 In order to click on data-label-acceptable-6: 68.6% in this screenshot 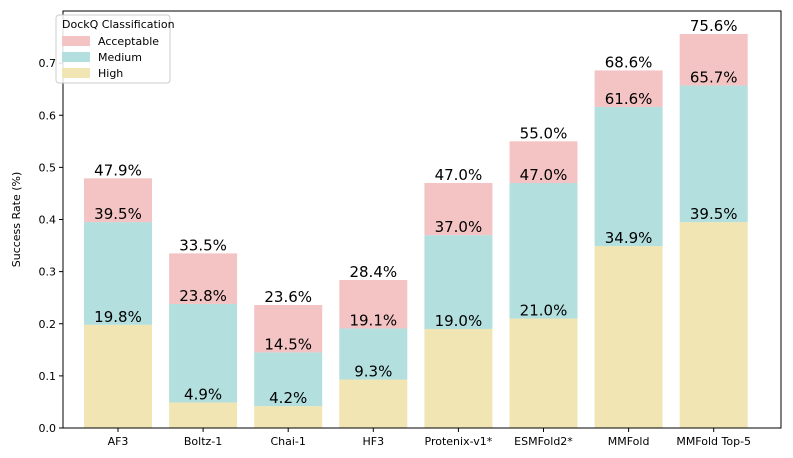, I will do `click(629, 62)`.